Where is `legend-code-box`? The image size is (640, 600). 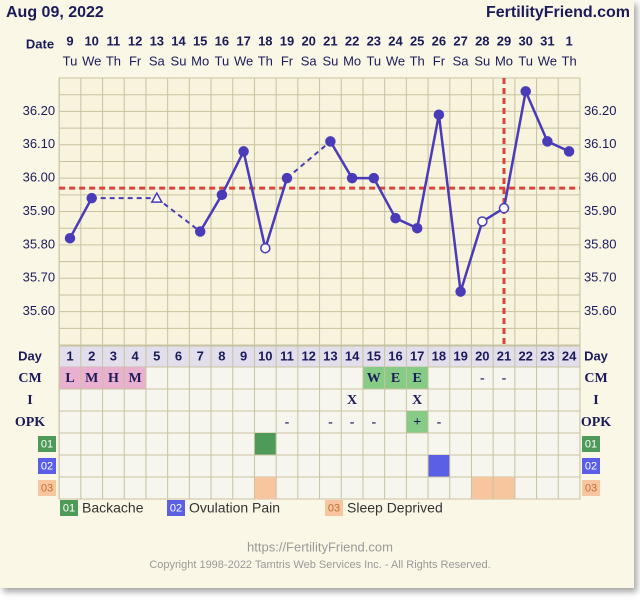 legend-code-box is located at coordinates (334, 508).